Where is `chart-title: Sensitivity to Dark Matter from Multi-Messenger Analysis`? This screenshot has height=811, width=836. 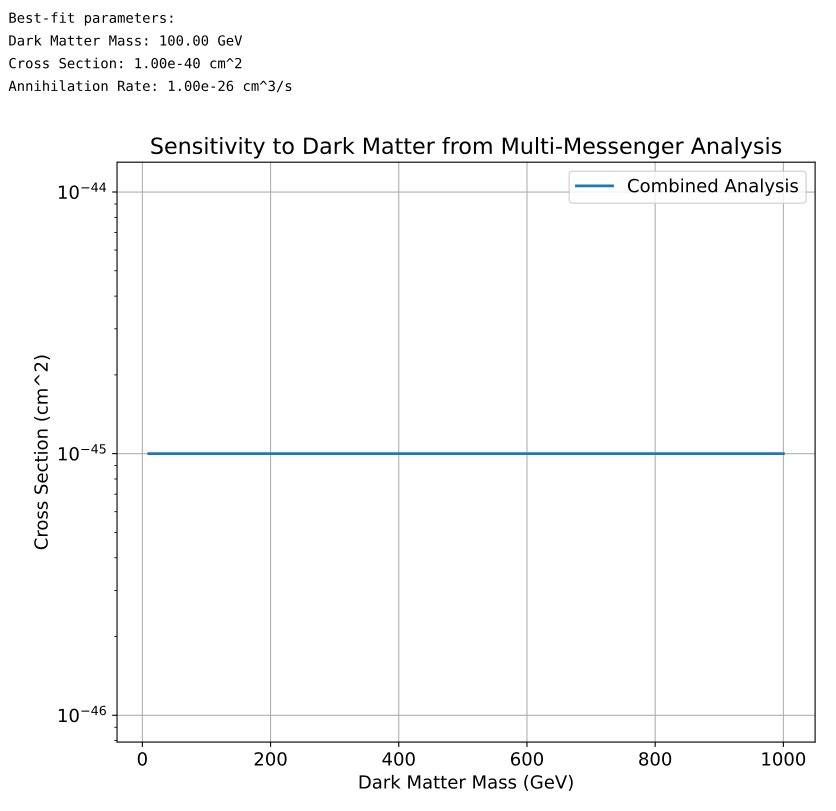 chart-title: Sensitivity to Dark Matter from Multi-Messenger Analysis is located at coordinates (466, 147).